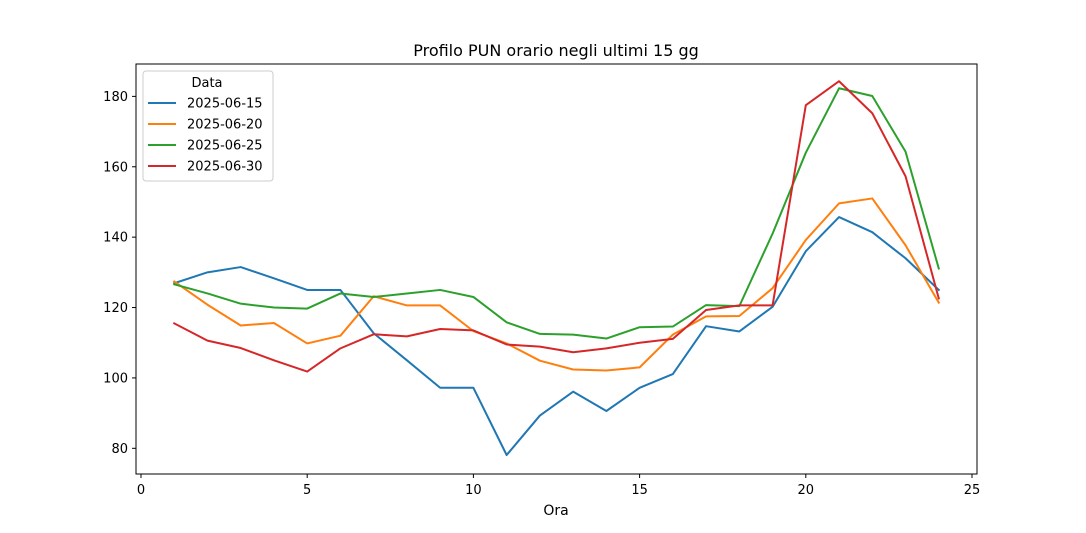  Describe the element at coordinates (115, 308) in the screenshot. I see `y-tick-label: 120` at that location.